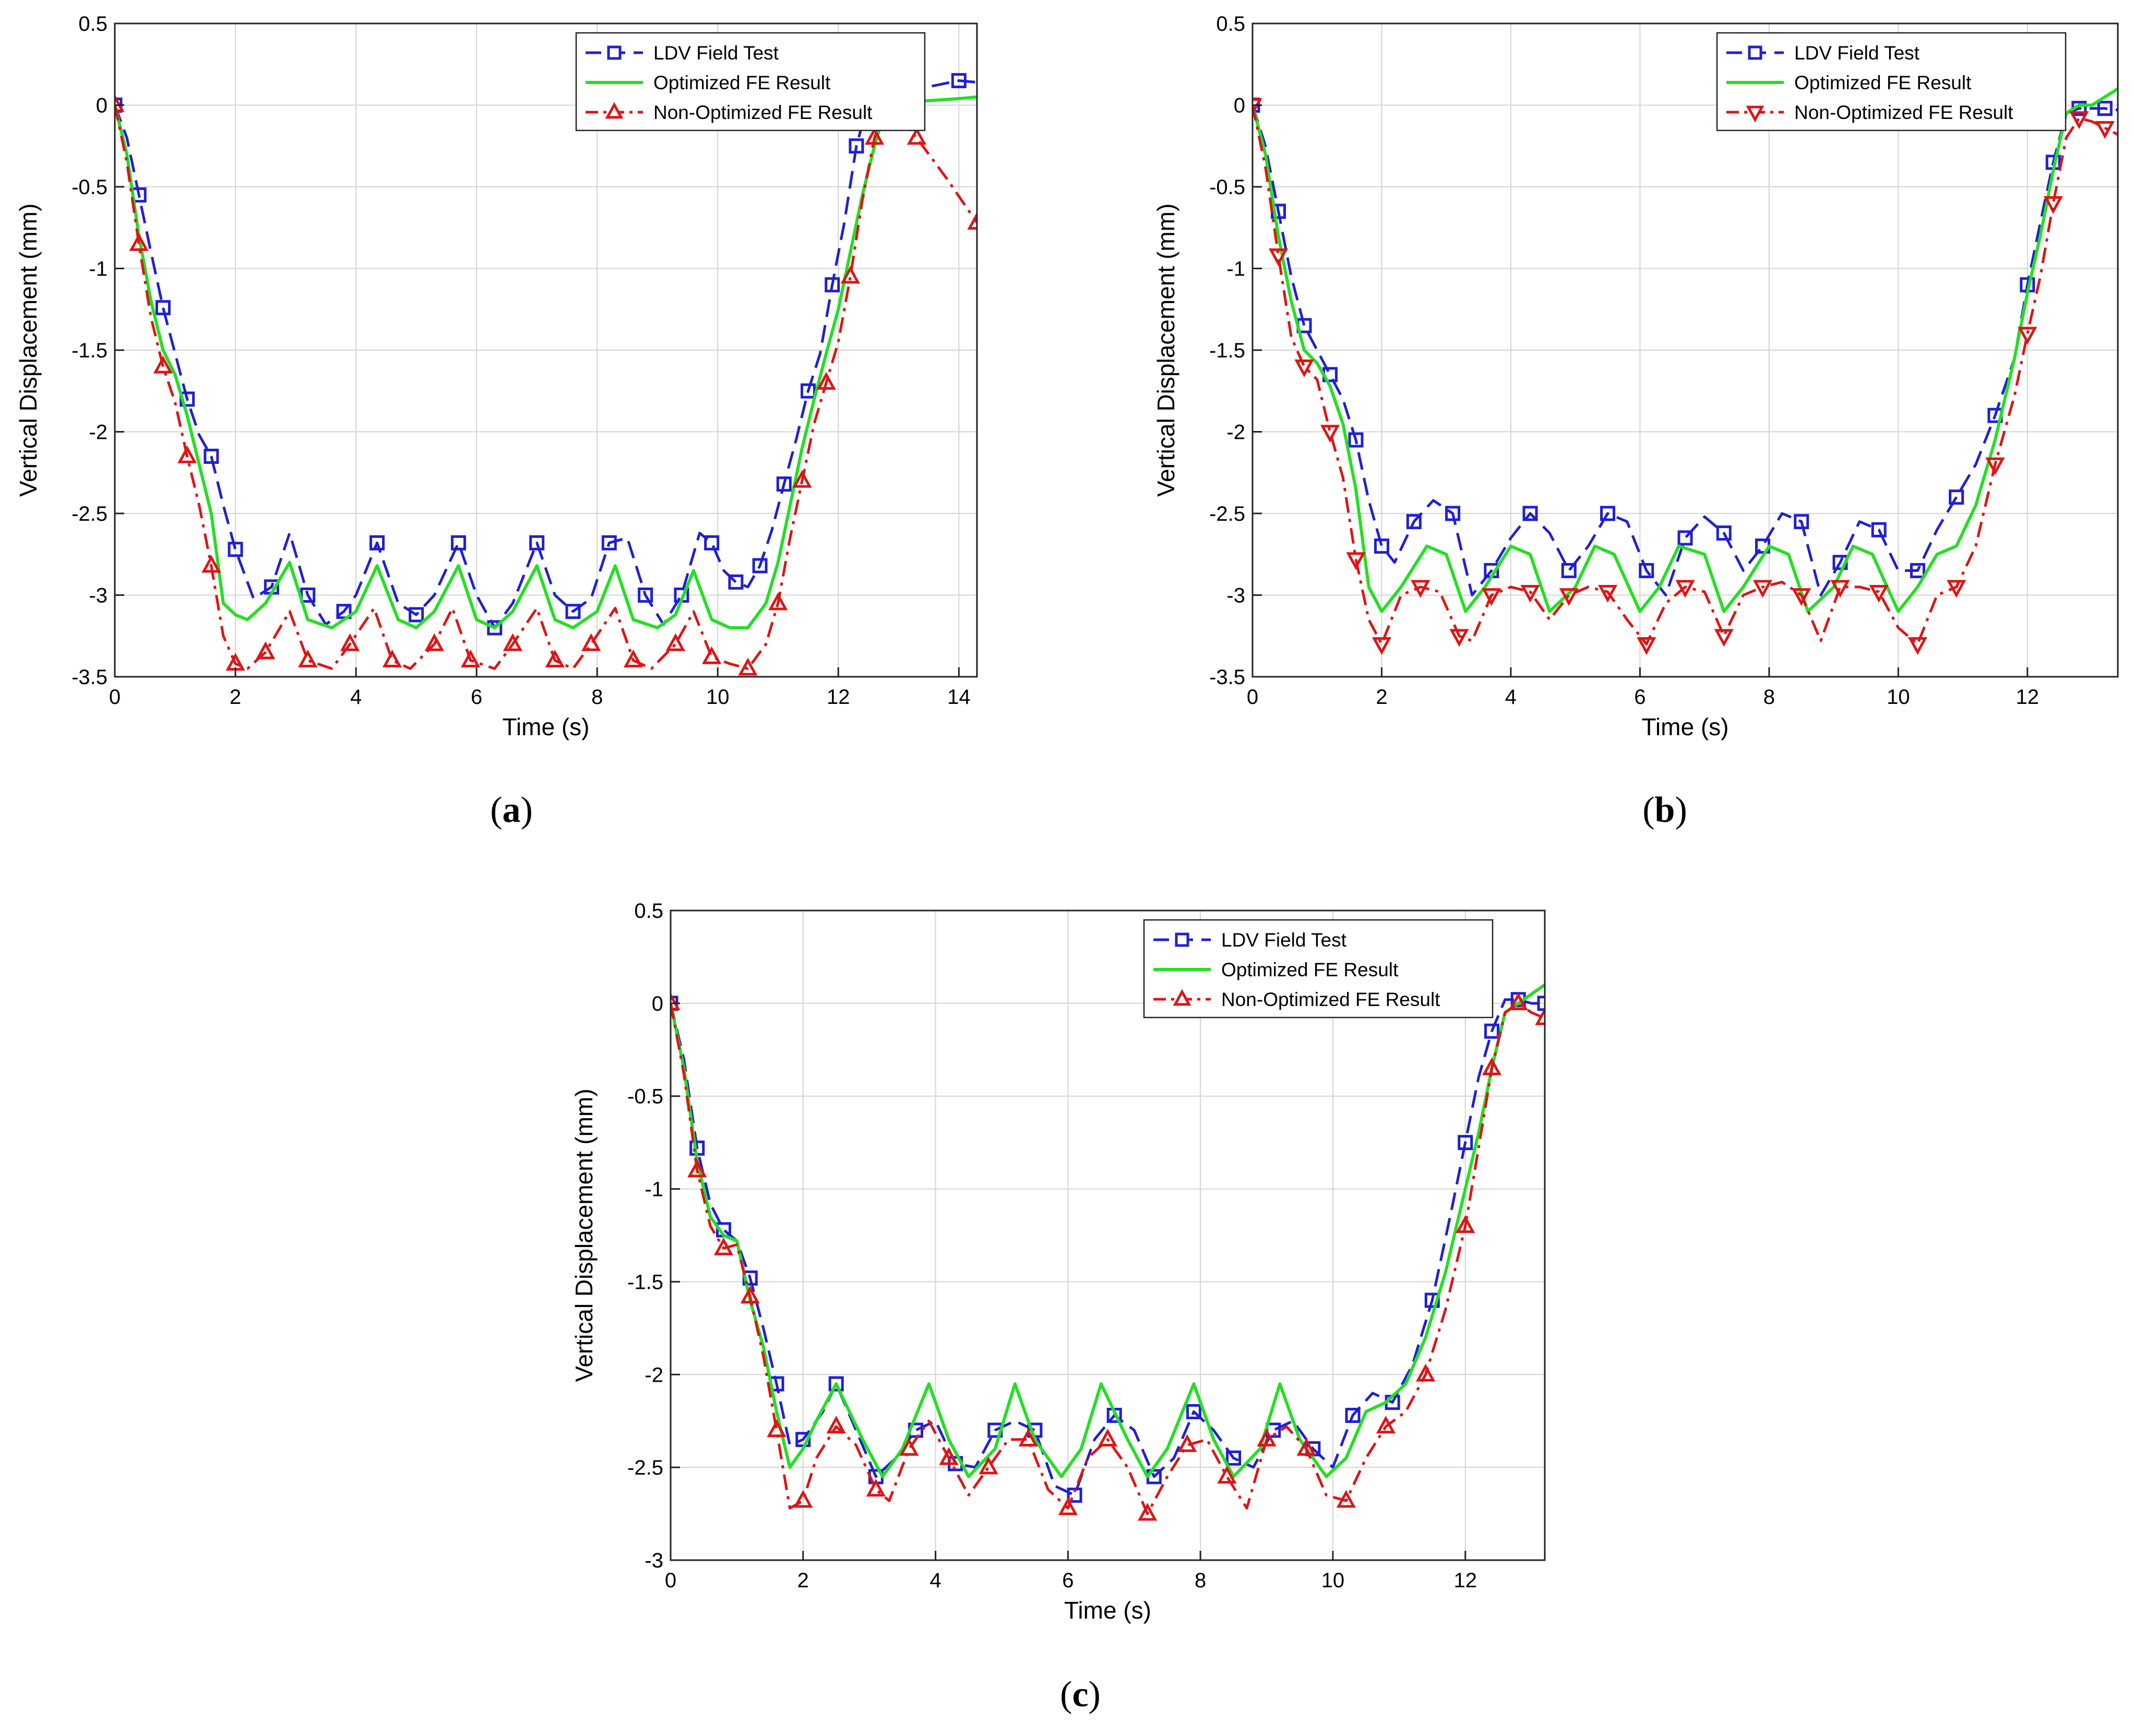 The height and width of the screenshot is (1736, 2134). Describe the element at coordinates (654, 1374) in the screenshot. I see `y-tick-label: -2` at that location.